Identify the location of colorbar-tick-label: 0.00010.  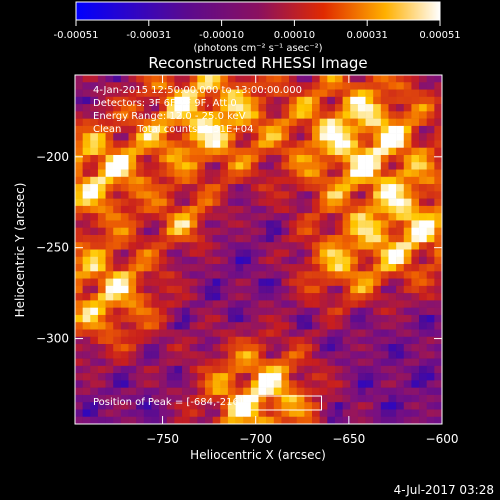
(294, 35).